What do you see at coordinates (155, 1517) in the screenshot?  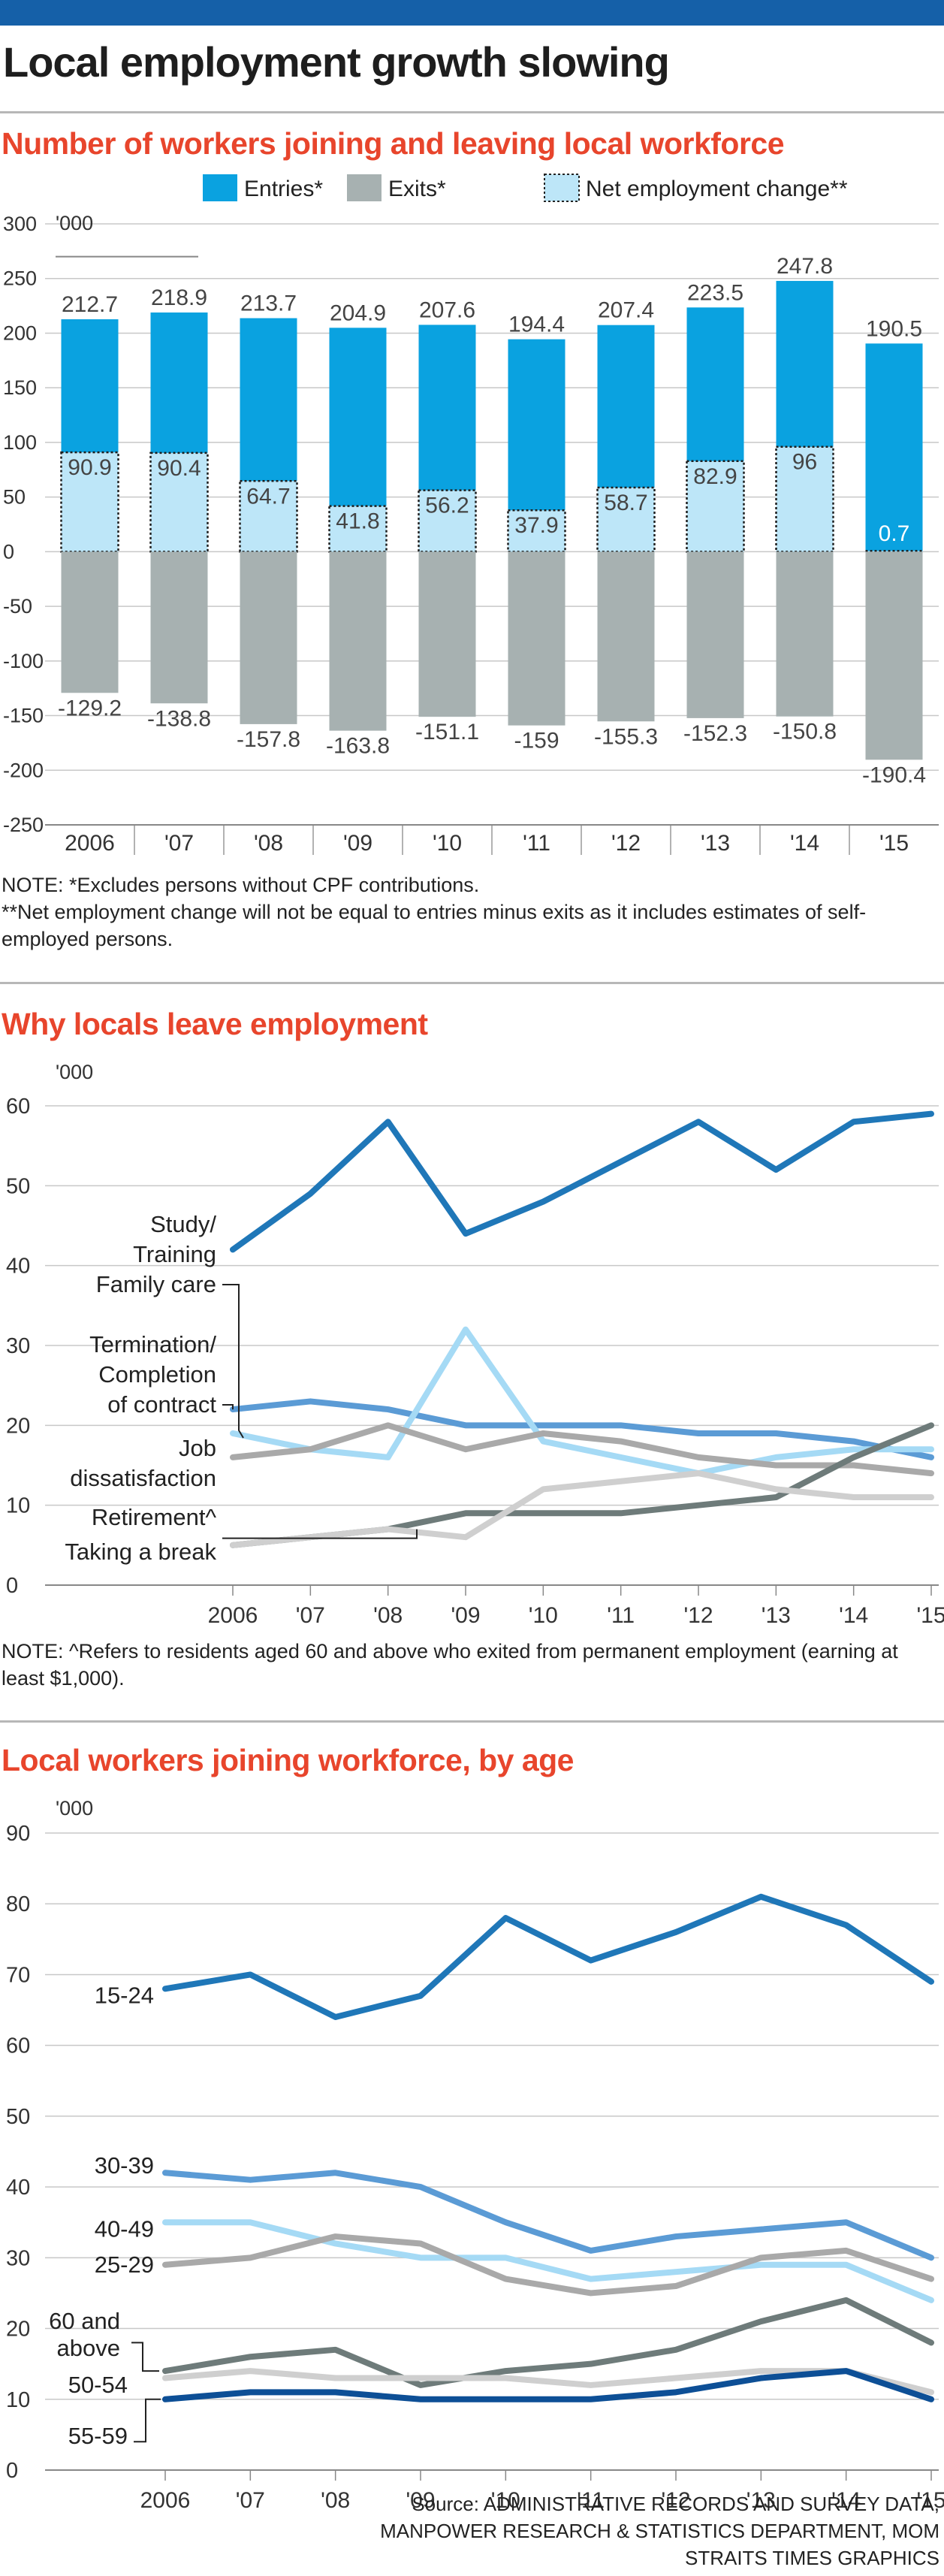 I see `series-label-retirement: Retirement^` at bounding box center [155, 1517].